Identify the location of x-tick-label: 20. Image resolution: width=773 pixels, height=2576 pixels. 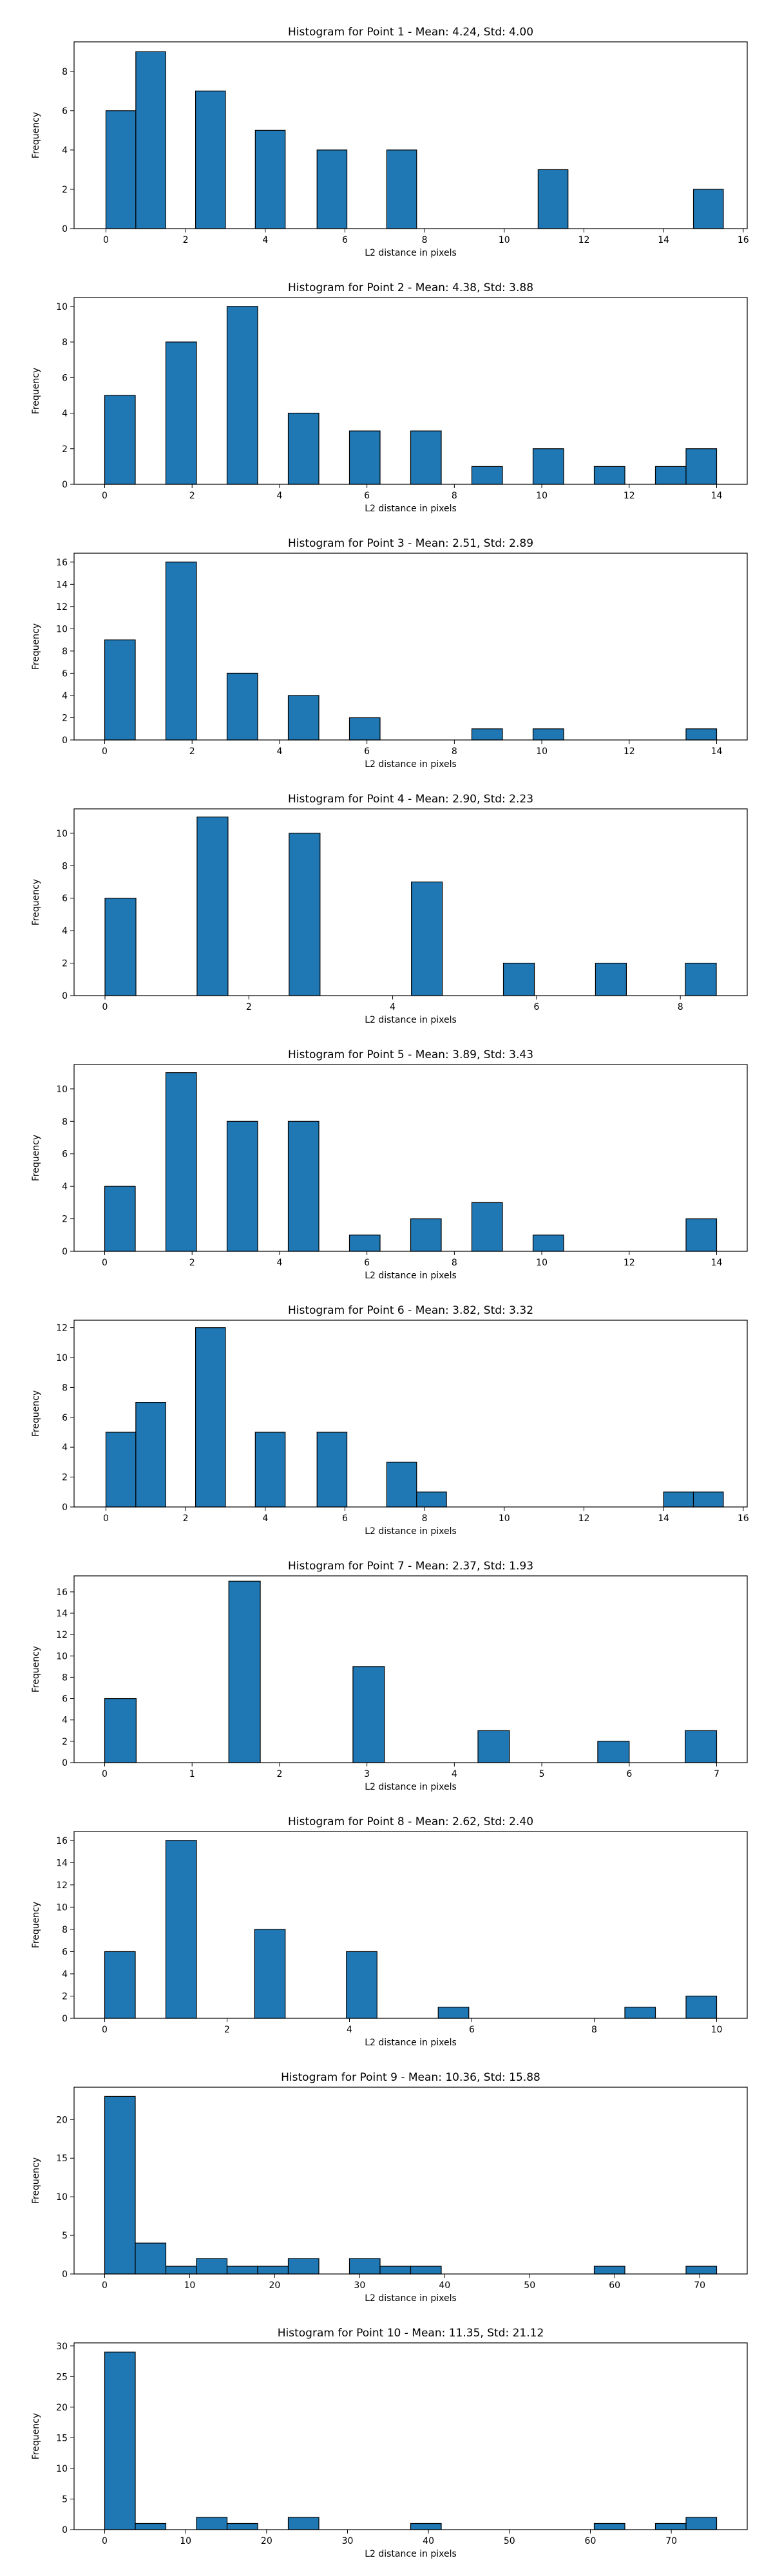
(274, 2285).